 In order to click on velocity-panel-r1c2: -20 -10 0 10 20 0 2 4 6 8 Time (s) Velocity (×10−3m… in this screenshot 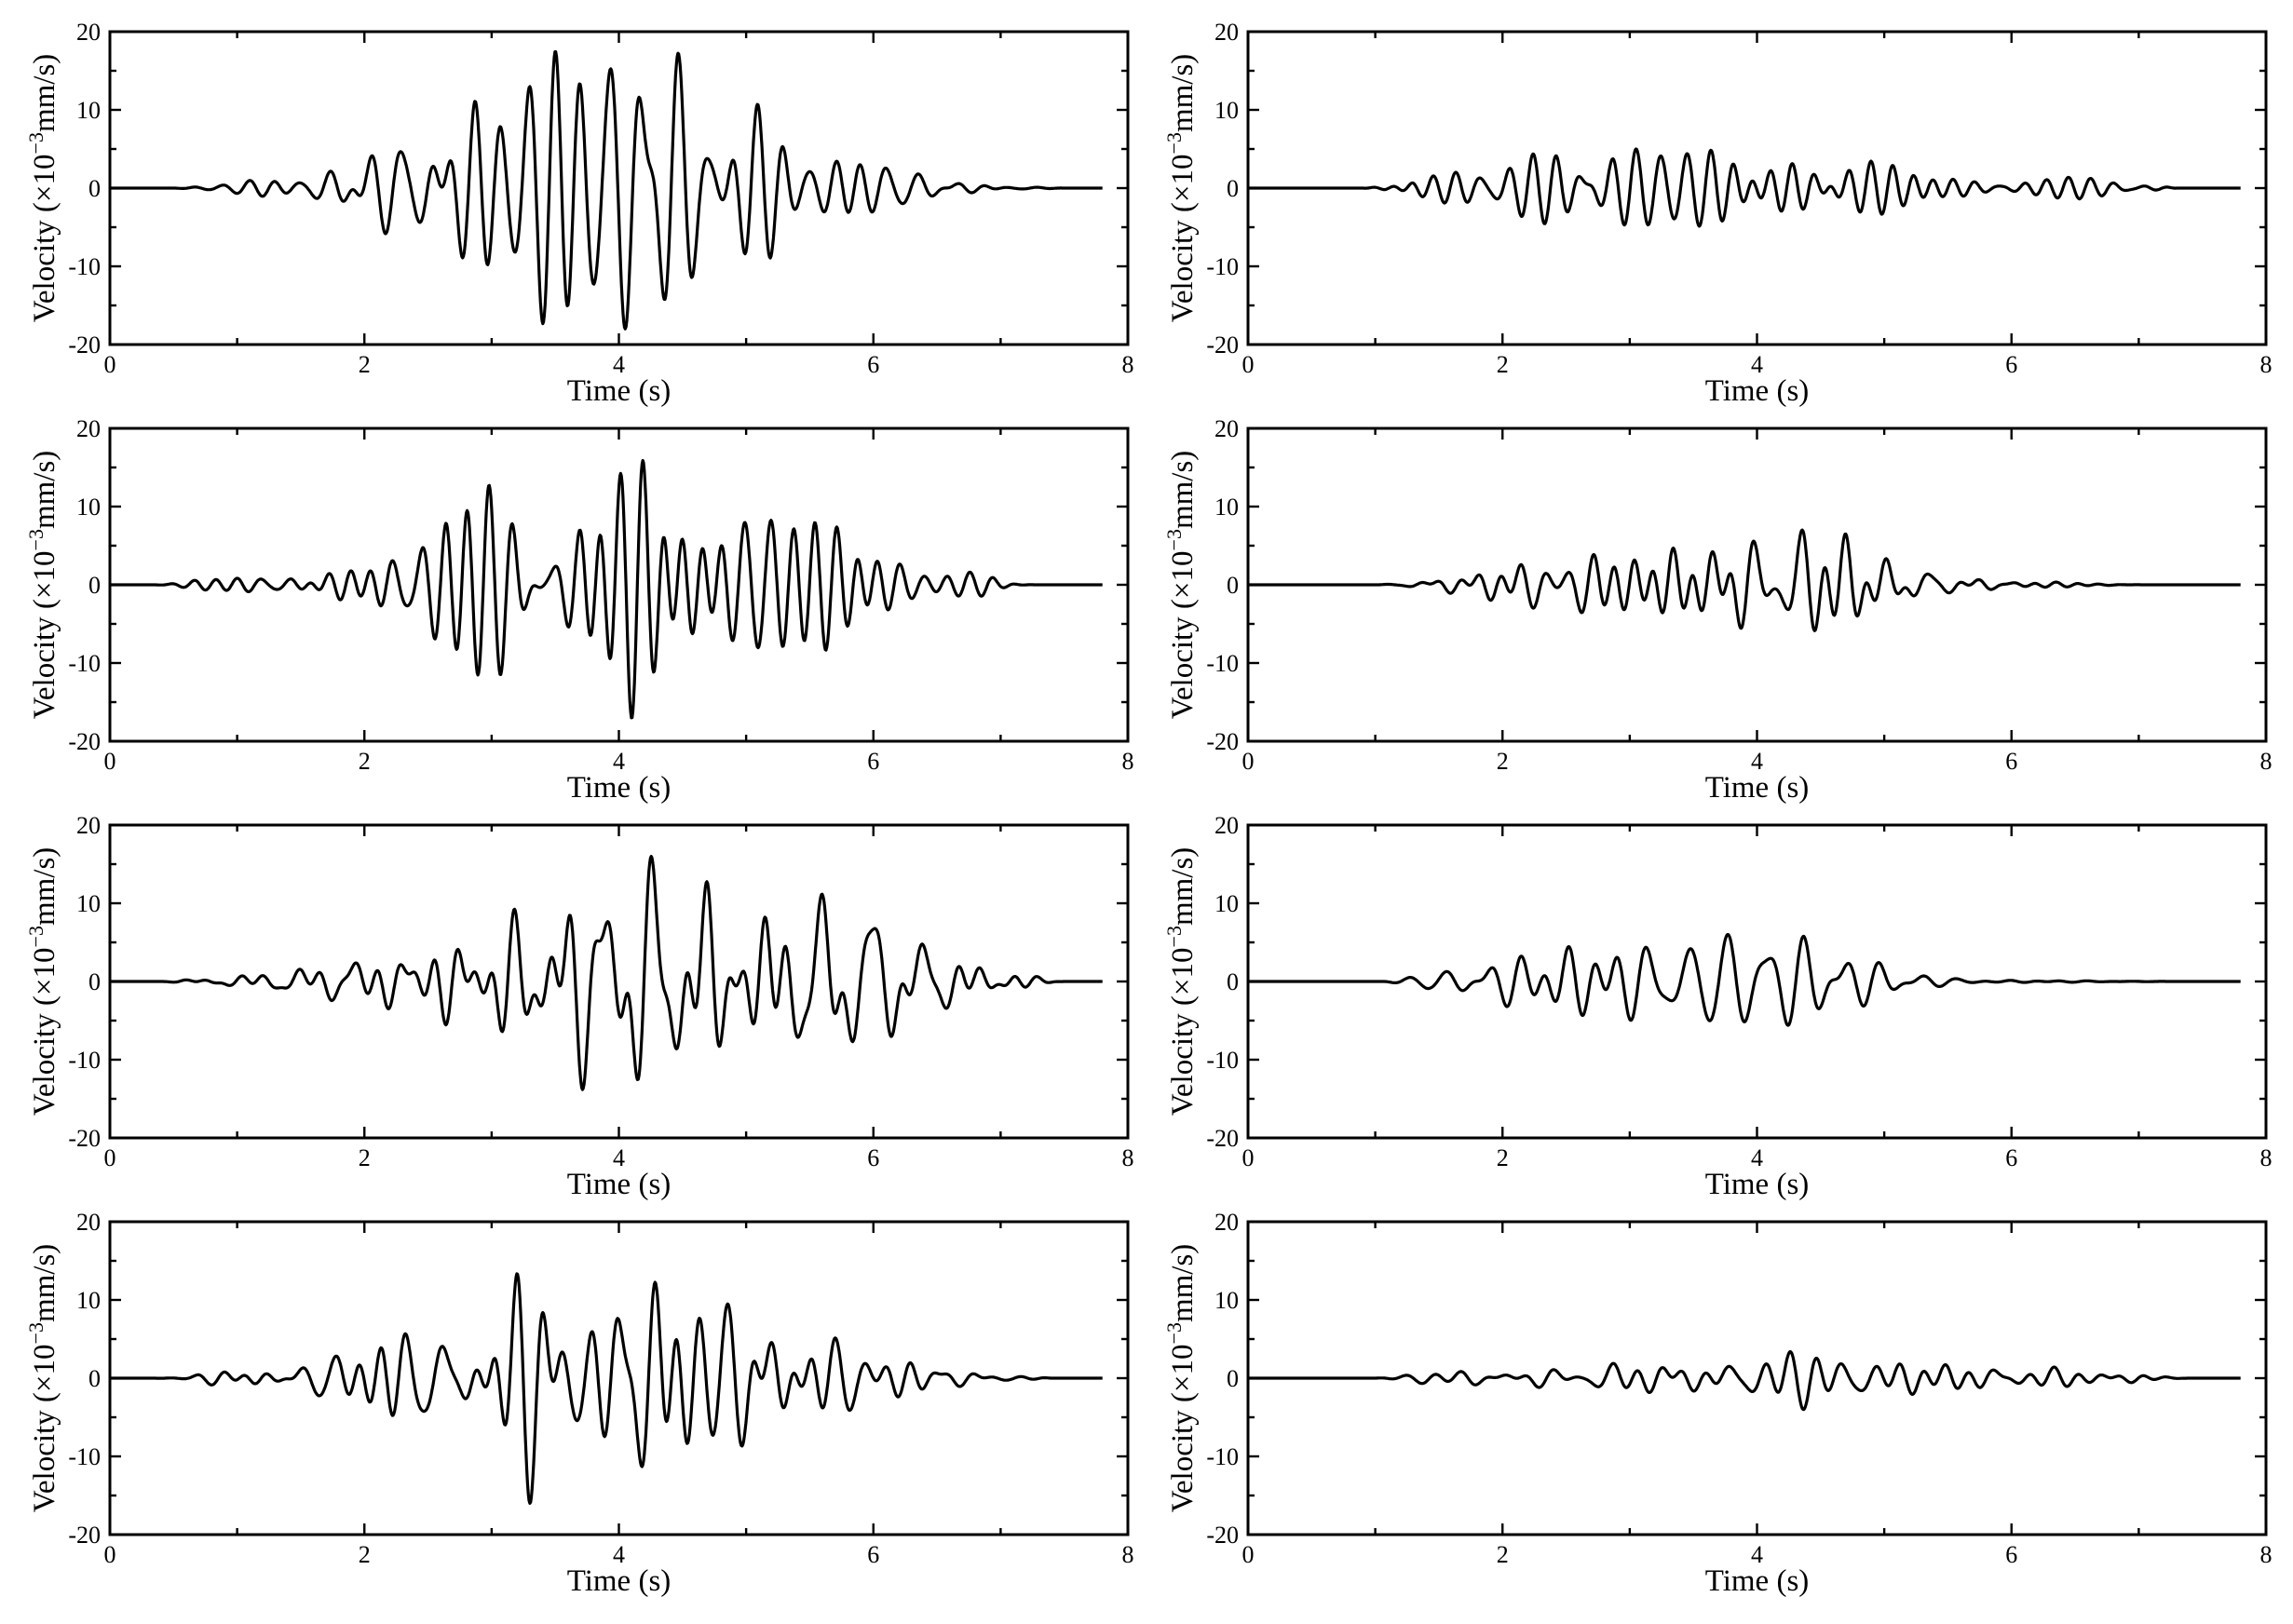, I will do `click(1718, 213)`.